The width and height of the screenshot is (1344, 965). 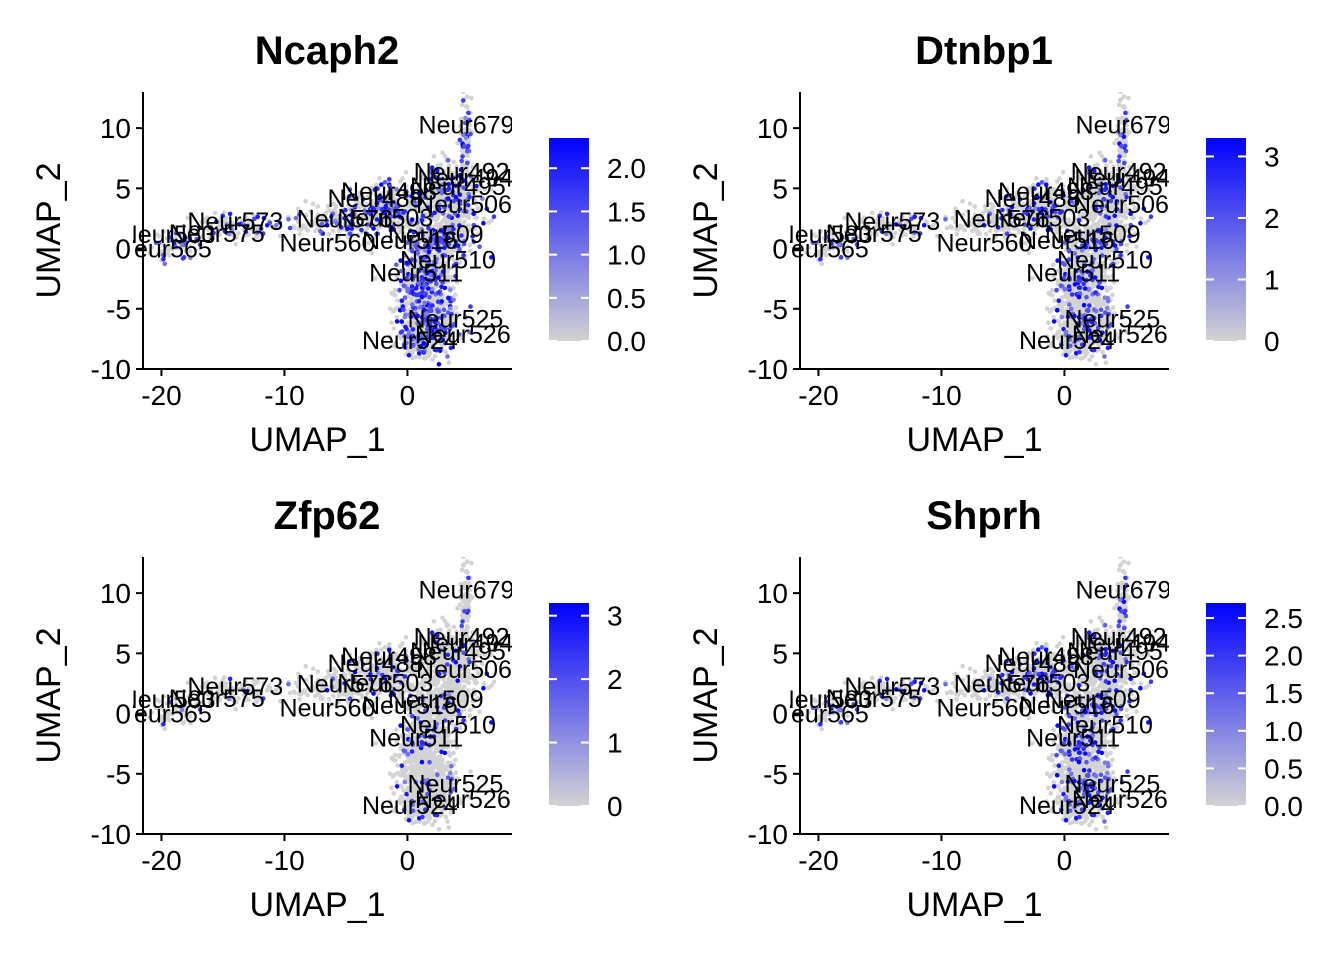 I want to click on y-tick-label: 0, so click(x=123, y=249).